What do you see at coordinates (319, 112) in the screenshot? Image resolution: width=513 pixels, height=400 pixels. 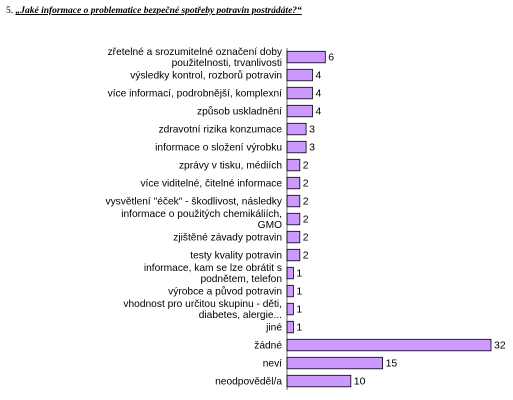 I see `value-label-3: 4` at bounding box center [319, 112].